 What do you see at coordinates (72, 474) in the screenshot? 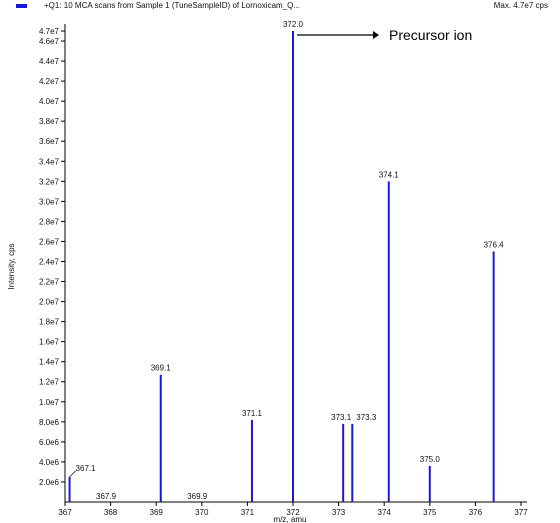
I see `peak-label-leader` at bounding box center [72, 474].